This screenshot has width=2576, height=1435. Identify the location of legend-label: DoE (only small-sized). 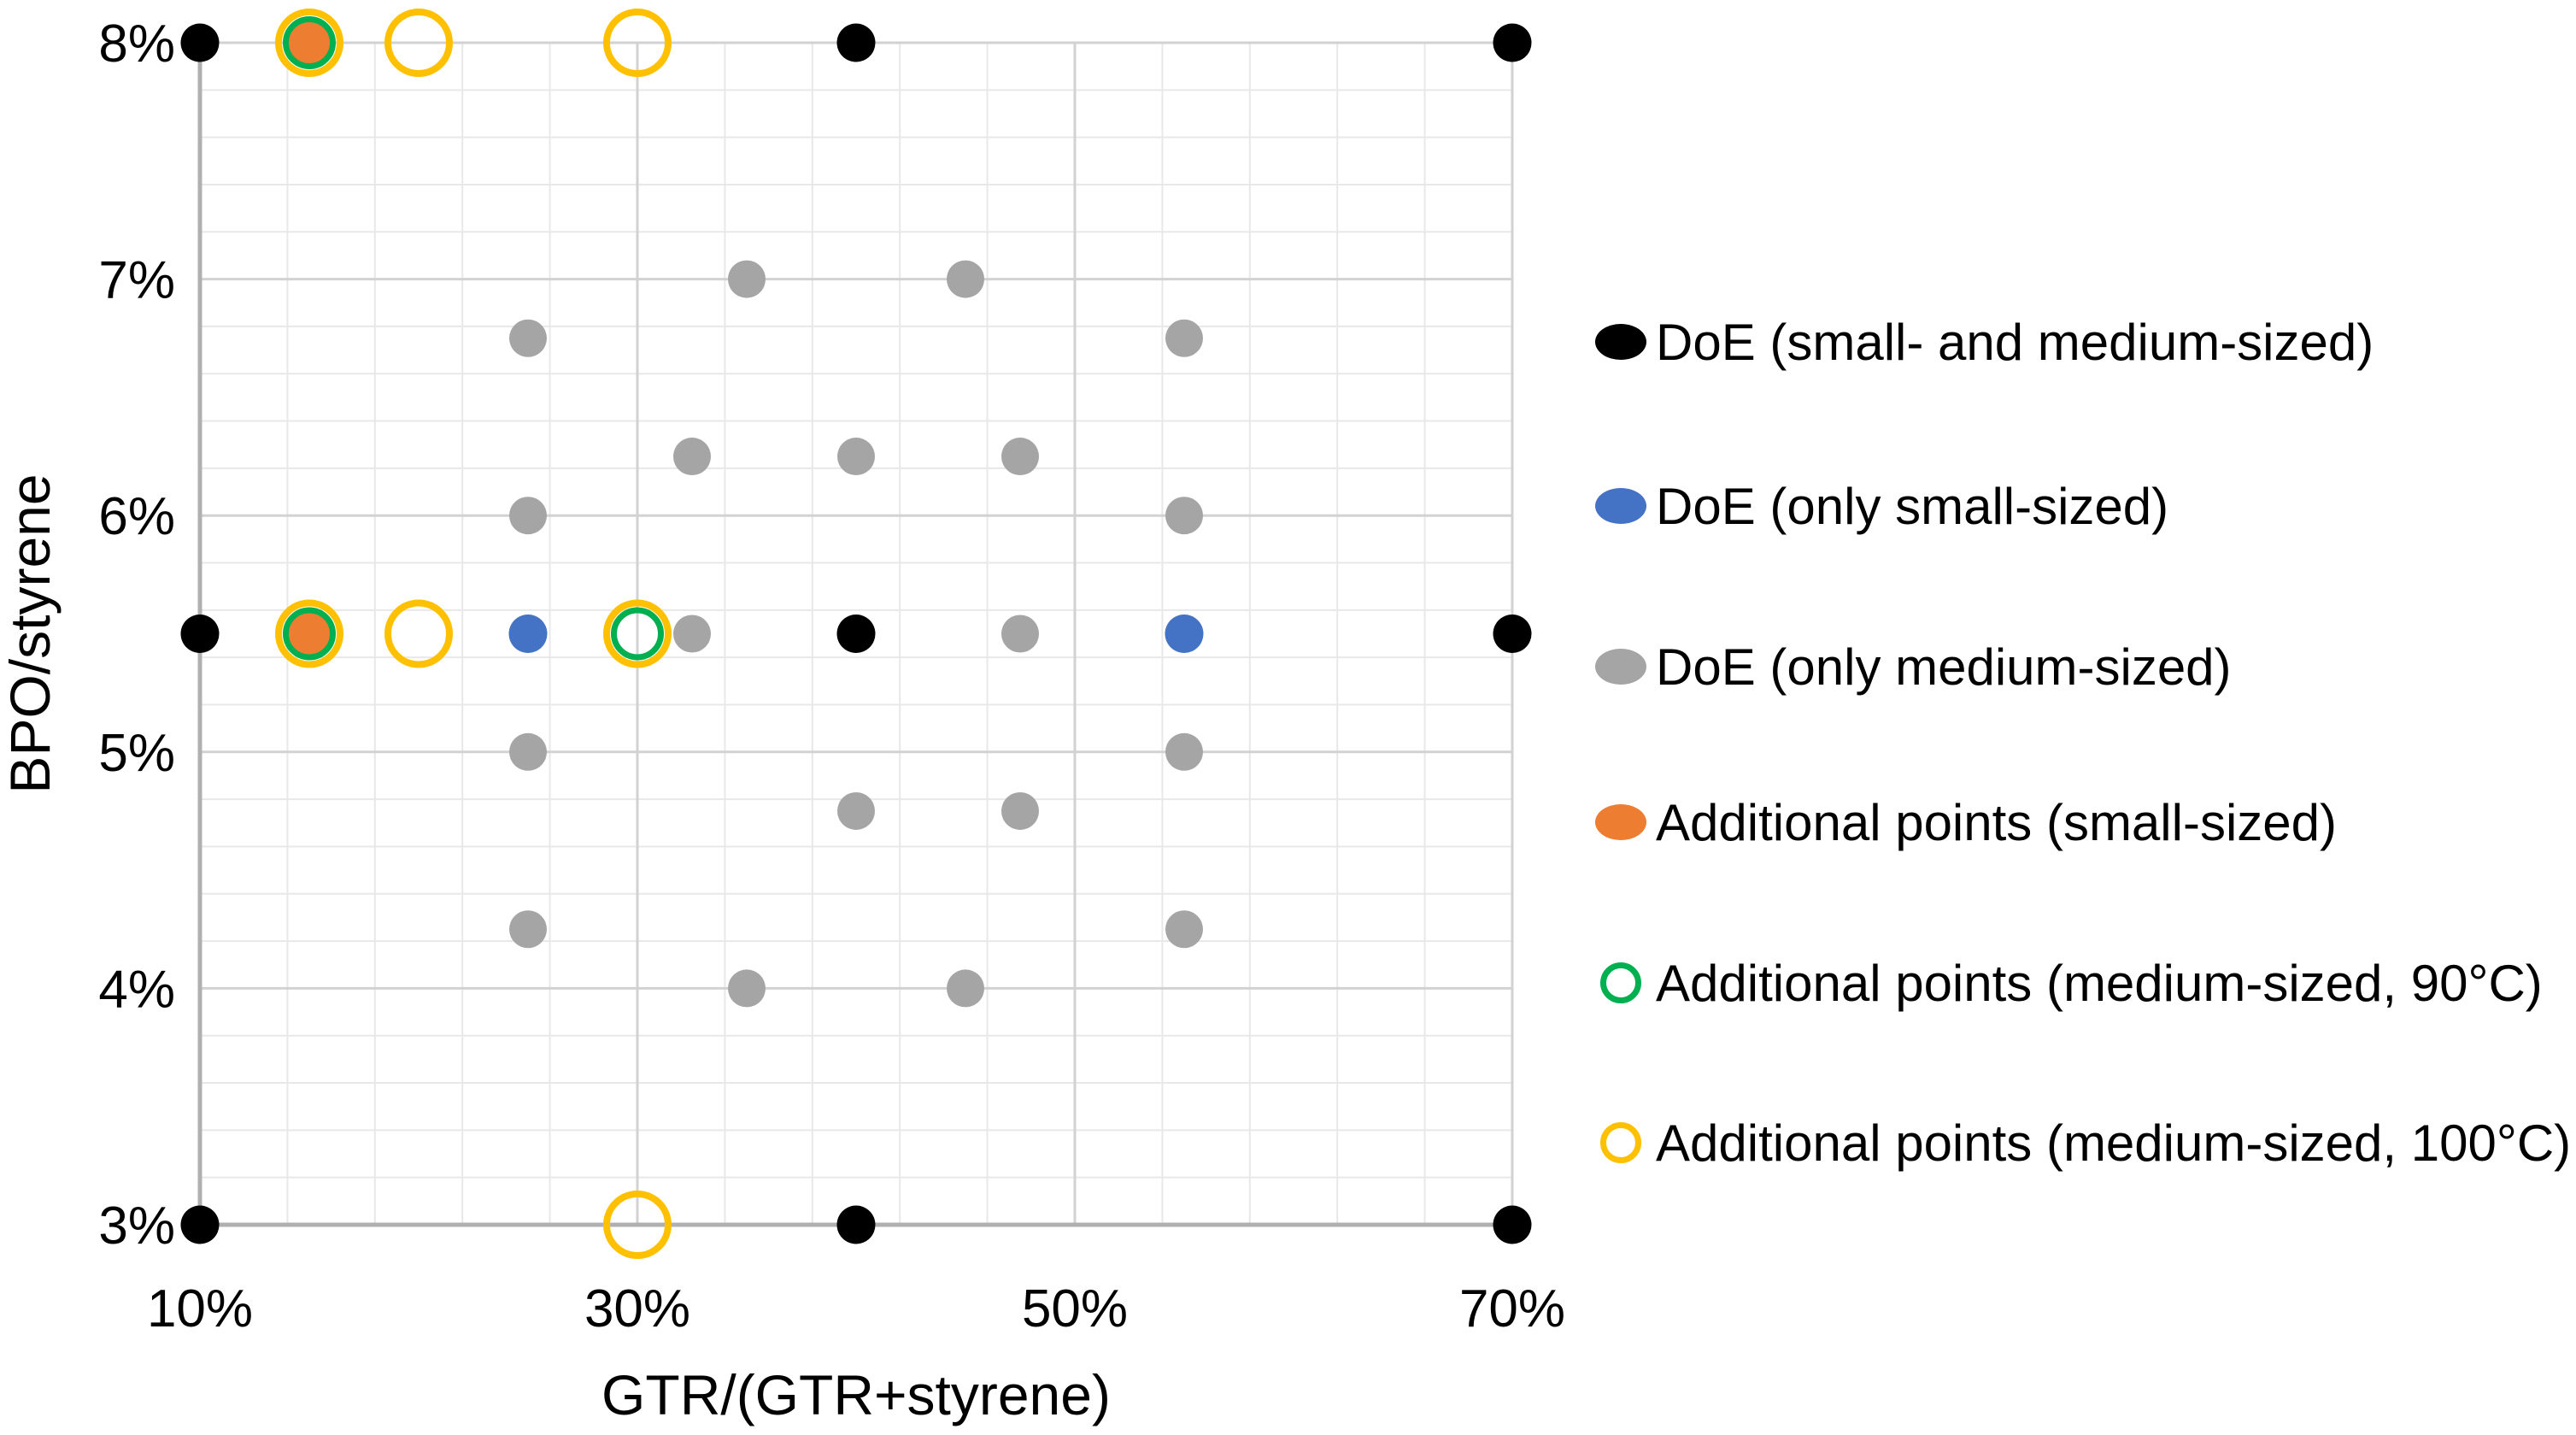
(1912, 507).